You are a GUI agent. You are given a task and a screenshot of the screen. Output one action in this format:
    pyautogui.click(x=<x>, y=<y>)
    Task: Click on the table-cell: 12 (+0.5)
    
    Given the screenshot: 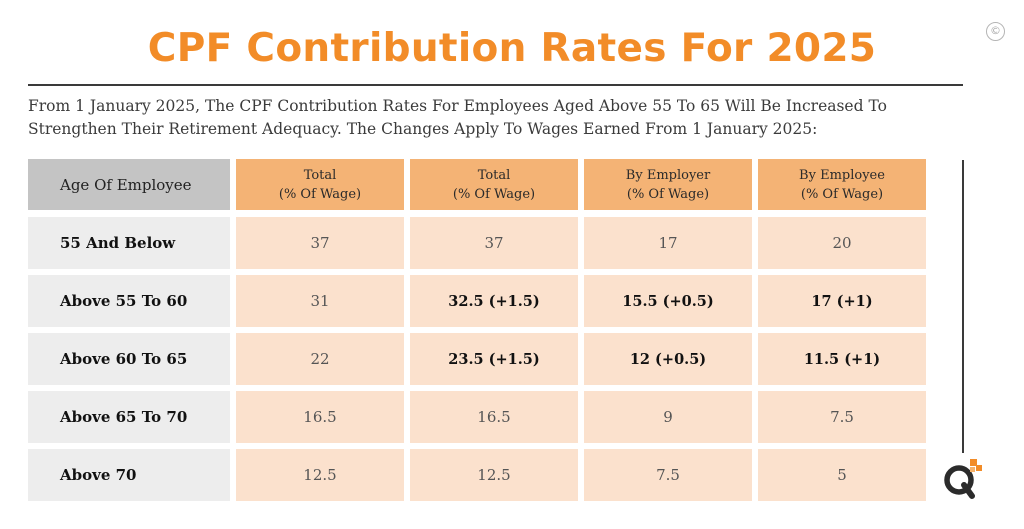 What is the action you would take?
    pyautogui.click(x=668, y=359)
    